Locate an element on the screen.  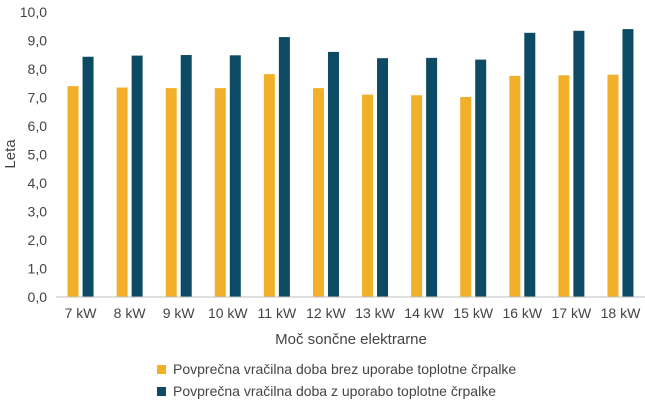
x-tick-label: 13 kW is located at coordinates (375, 313).